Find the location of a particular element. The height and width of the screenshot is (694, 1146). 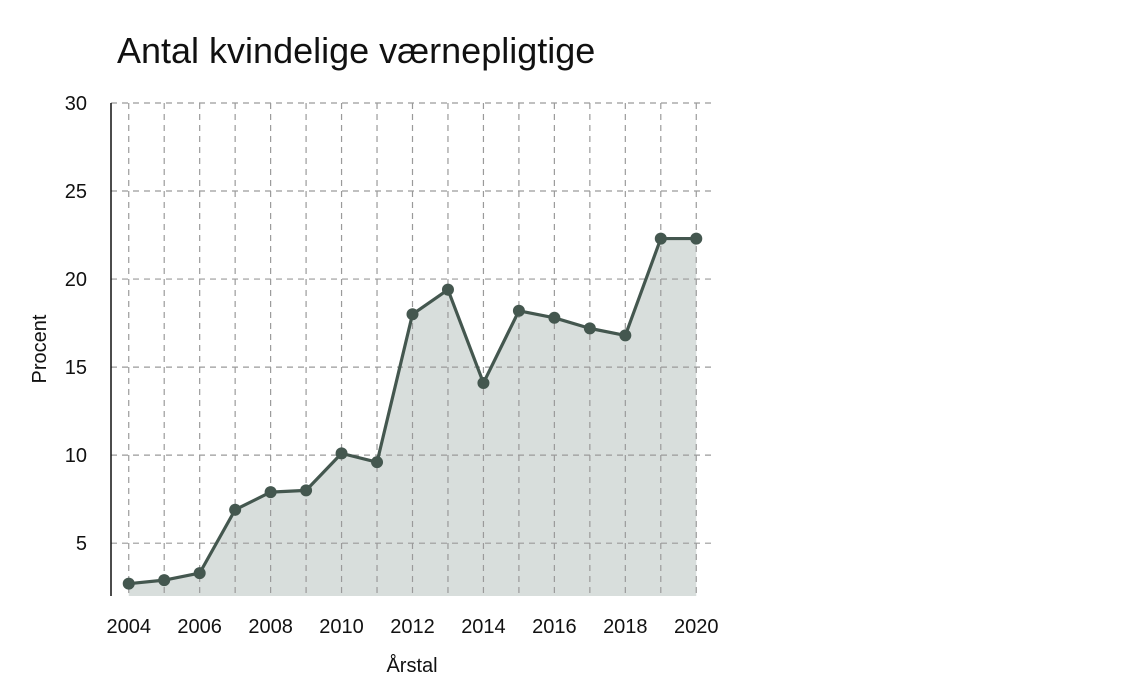

chart-title: Antal kvindelige værnepligtige is located at coordinates (356, 50).